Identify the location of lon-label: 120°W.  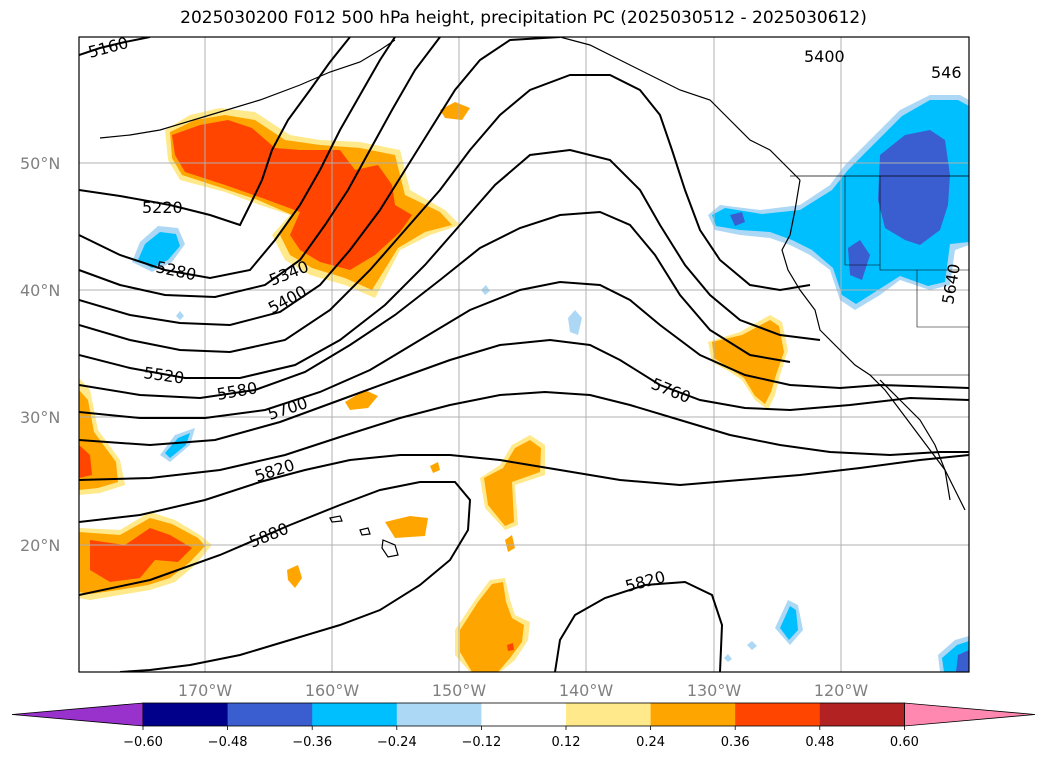
(841, 690).